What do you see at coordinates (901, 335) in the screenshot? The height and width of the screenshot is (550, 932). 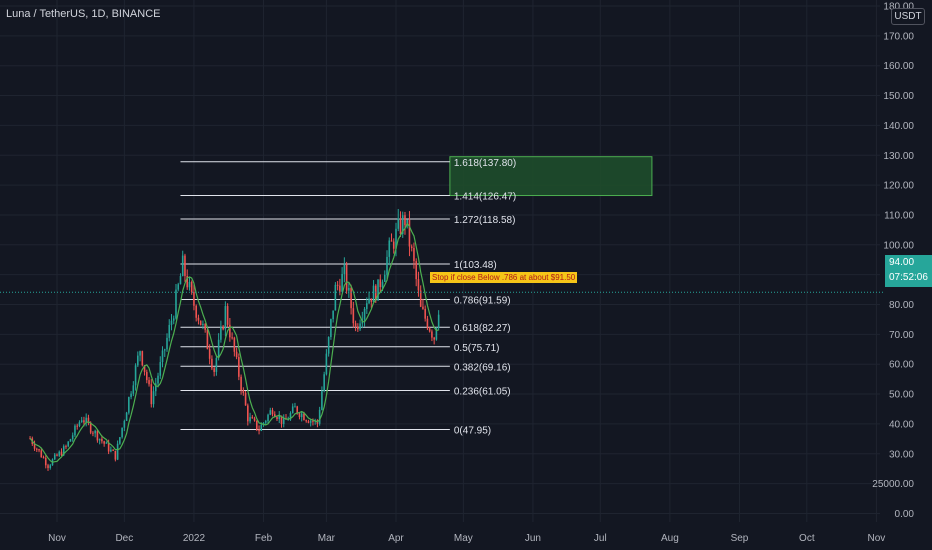 I see `y-tick-label: 70.00` at bounding box center [901, 335].